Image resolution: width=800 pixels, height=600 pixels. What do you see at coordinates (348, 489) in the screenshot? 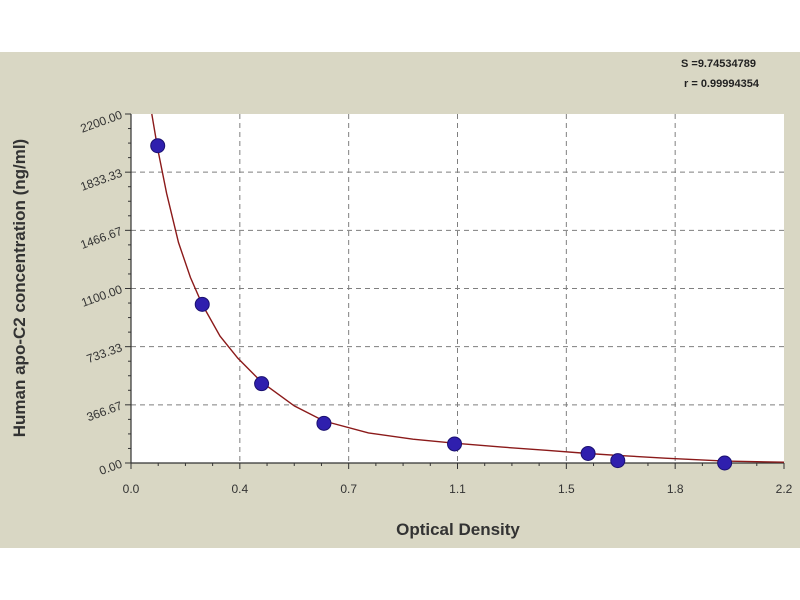
I see `x-tick-label: 0.7` at bounding box center [348, 489].